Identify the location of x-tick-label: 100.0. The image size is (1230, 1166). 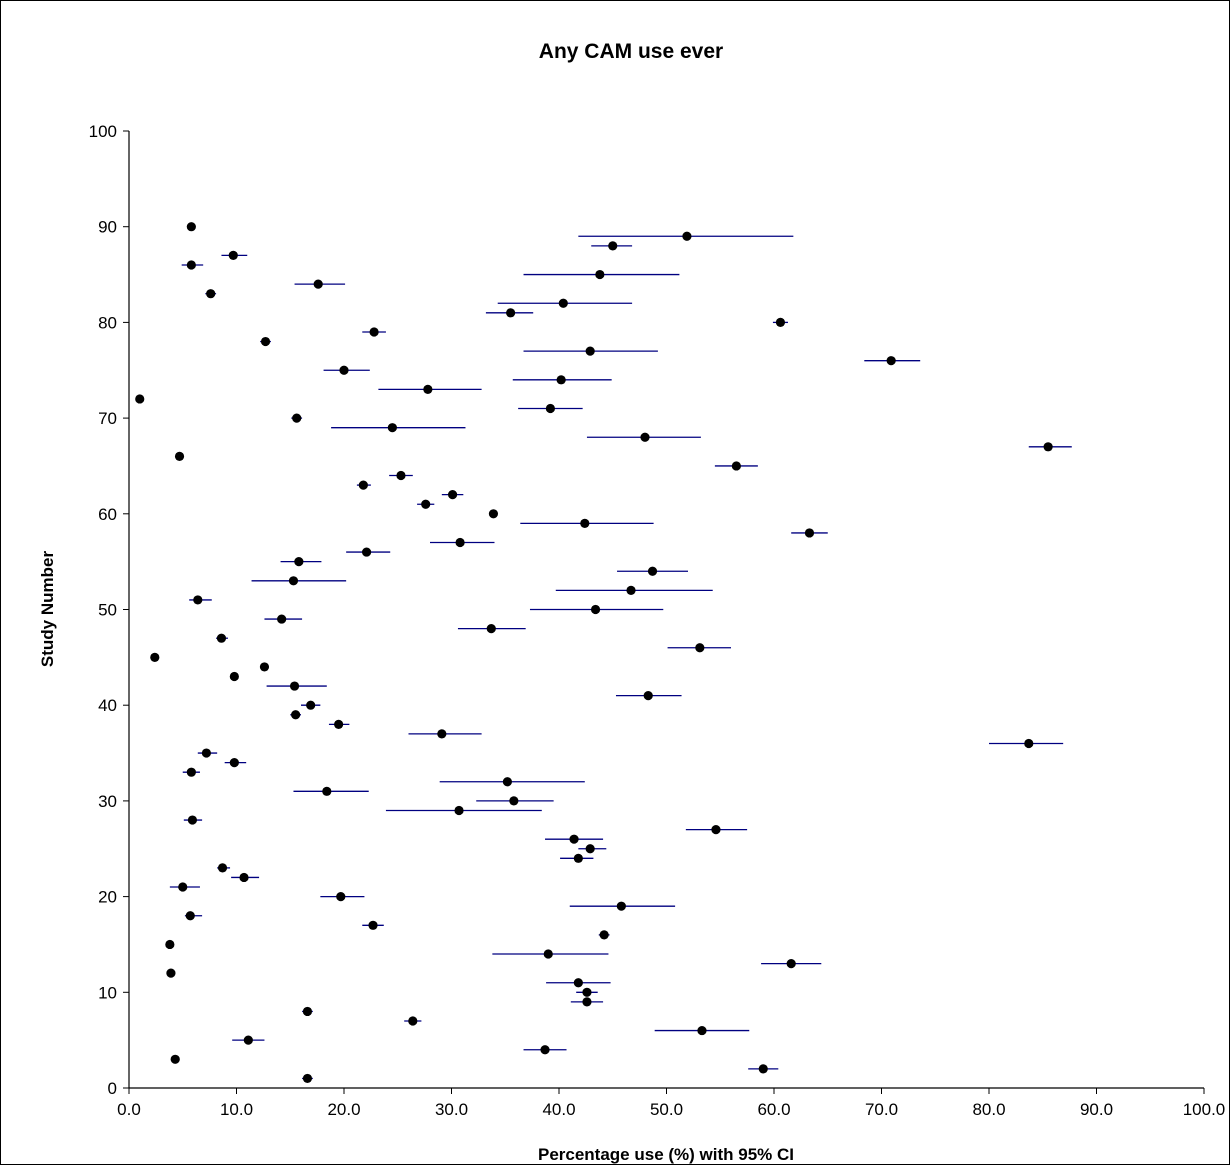
(1204, 1109).